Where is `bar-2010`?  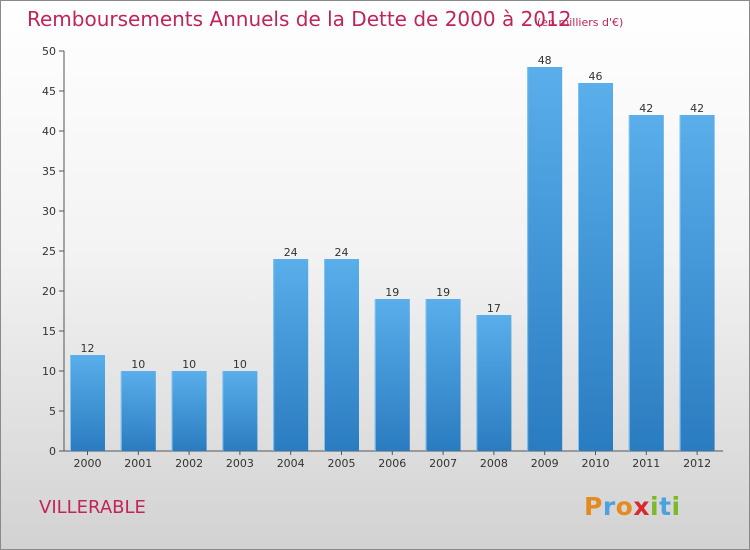
bar-2010 is located at coordinates (595, 267).